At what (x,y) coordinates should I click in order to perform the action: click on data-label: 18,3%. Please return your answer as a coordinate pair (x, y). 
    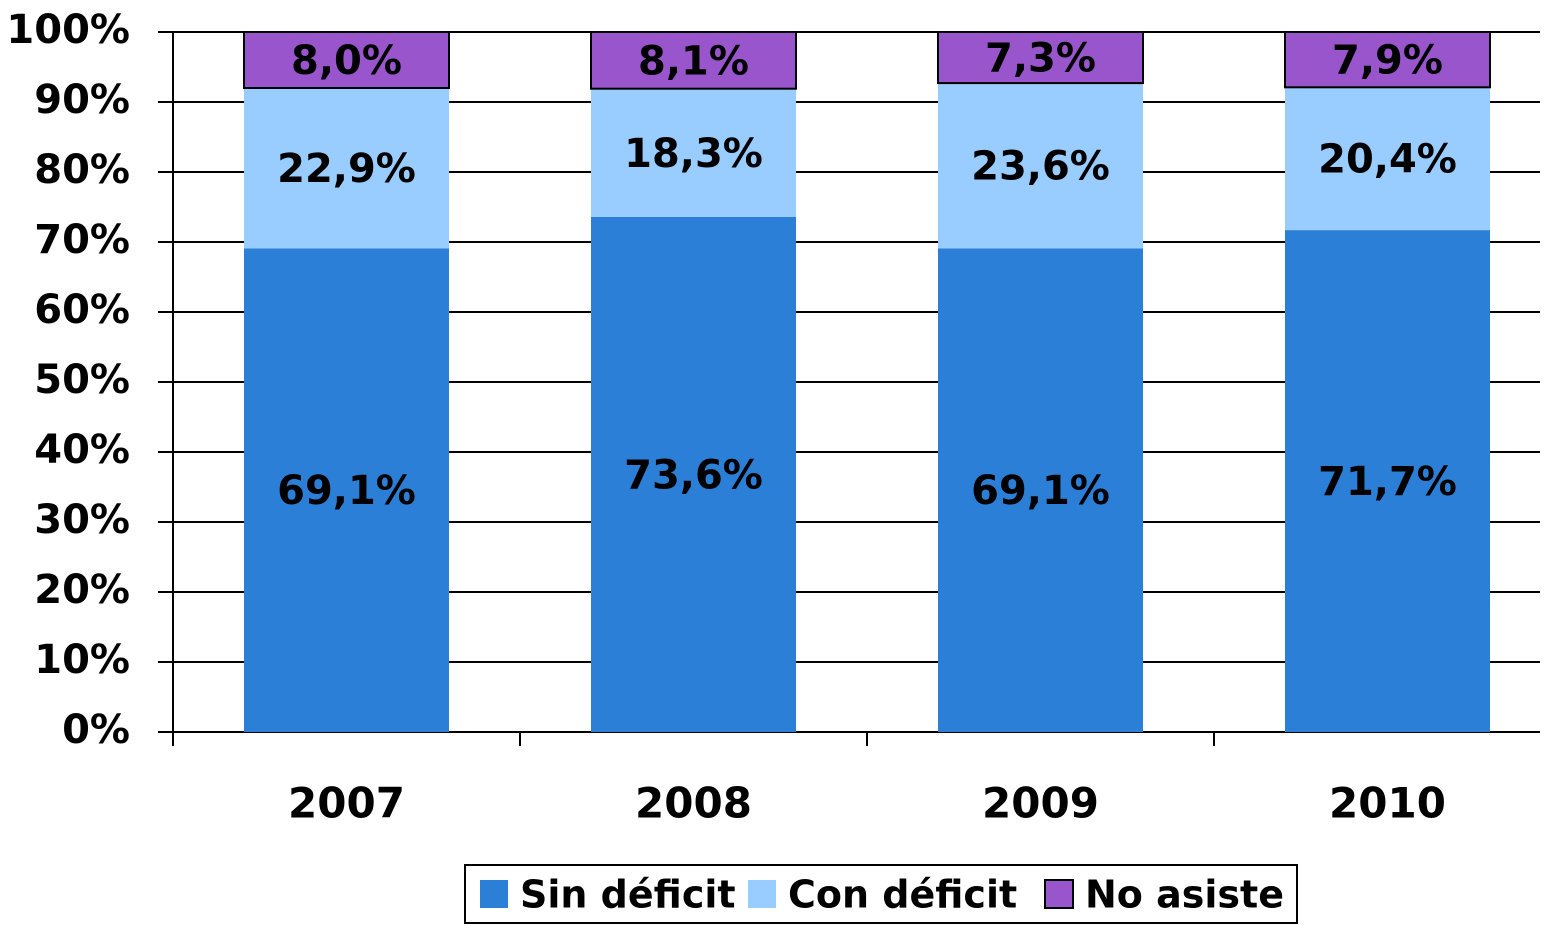
    Looking at the image, I should click on (693, 154).